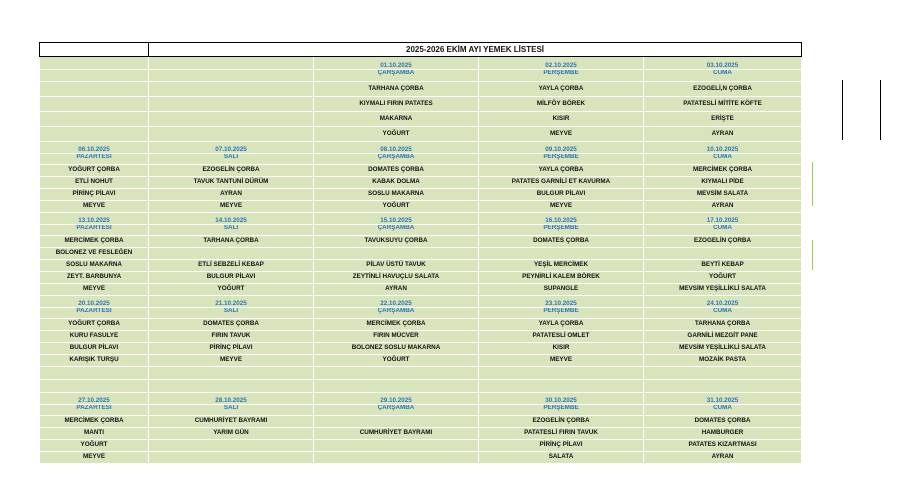 The height and width of the screenshot is (495, 920). Describe the element at coordinates (231, 265) in the screenshot. I see `dish-cell: ETLİ SEBZELİ KEBAP` at that location.